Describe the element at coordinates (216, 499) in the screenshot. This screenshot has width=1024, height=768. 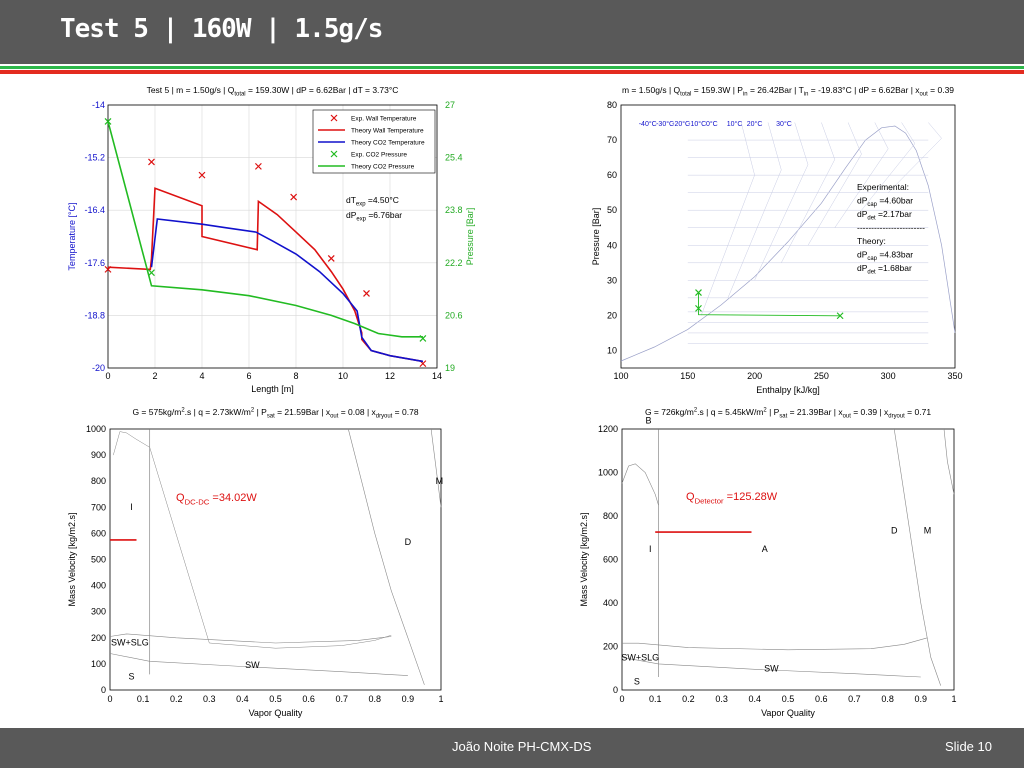
I see `heat-annotation: QDC-DC =34.02W` at that location.